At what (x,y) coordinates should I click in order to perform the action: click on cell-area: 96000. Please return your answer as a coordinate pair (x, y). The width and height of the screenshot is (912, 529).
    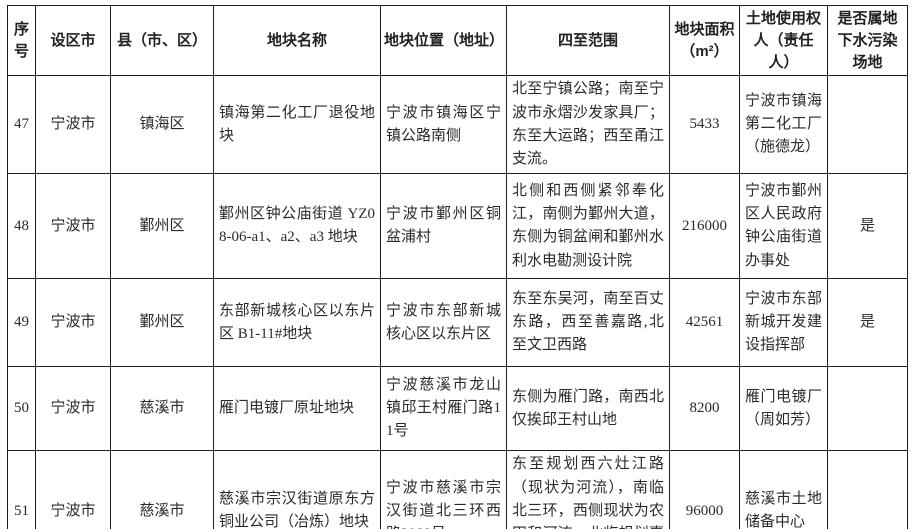
    Looking at the image, I should click on (704, 489).